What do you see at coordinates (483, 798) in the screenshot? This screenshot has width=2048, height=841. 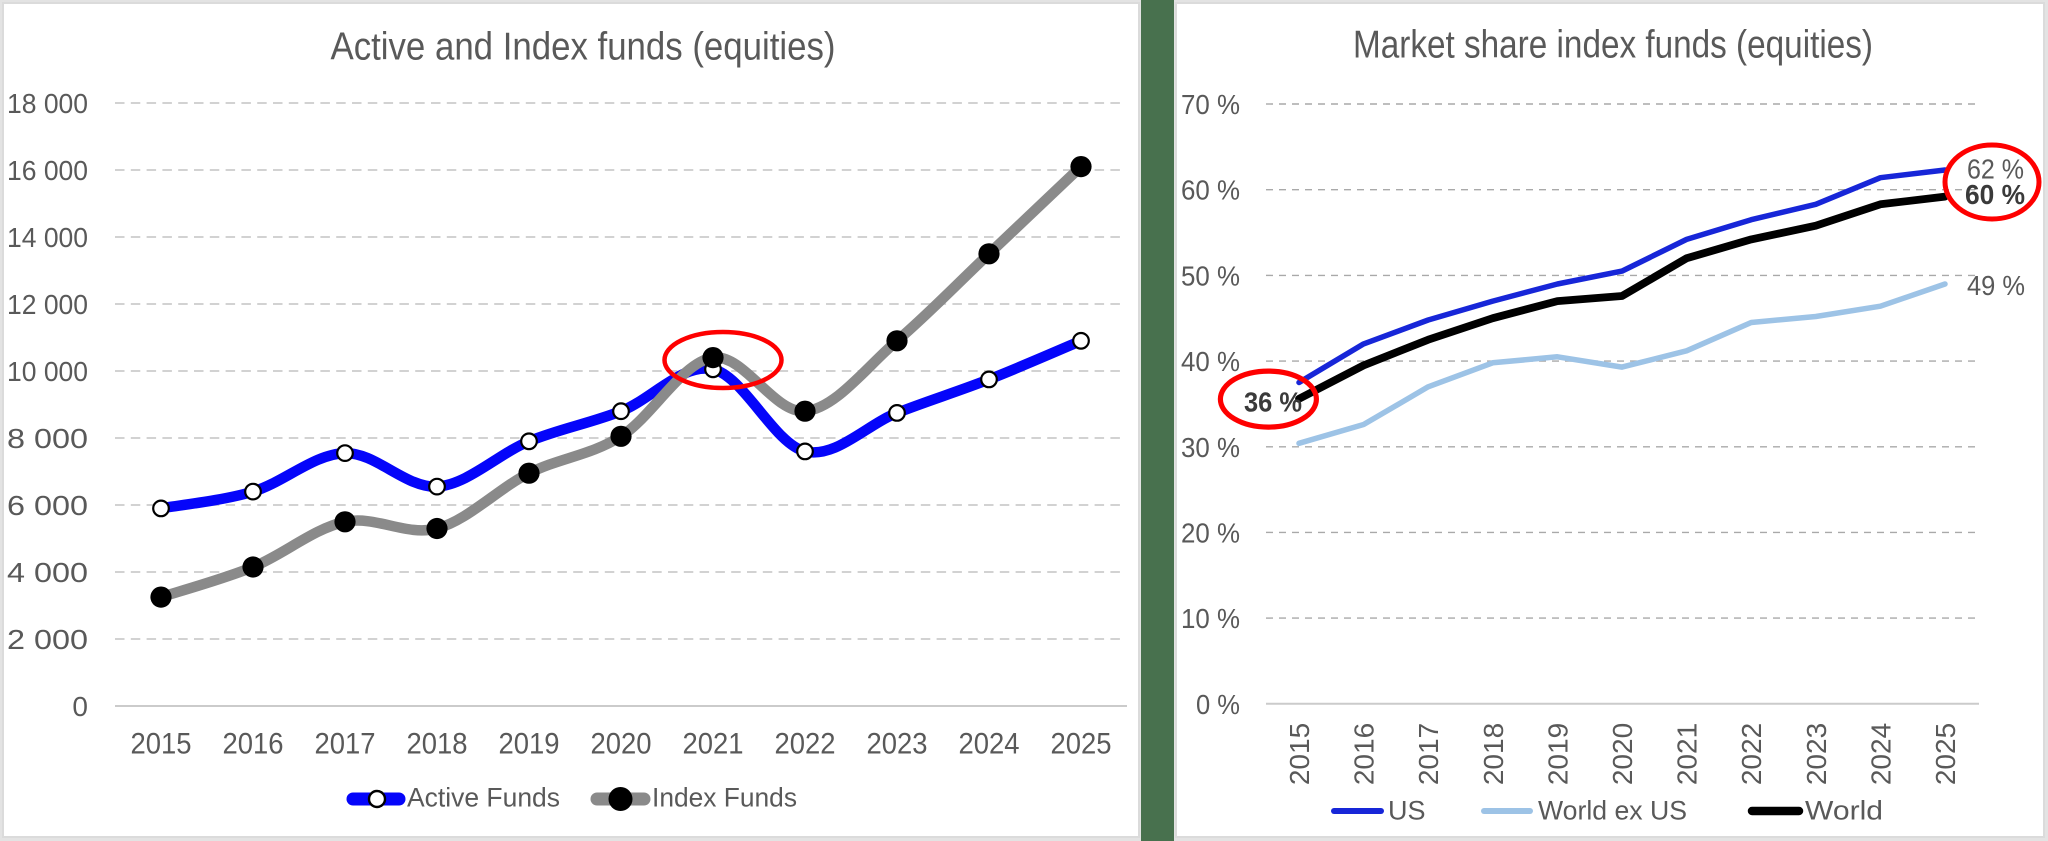 I see `svg-text: Active Funds` at bounding box center [483, 798].